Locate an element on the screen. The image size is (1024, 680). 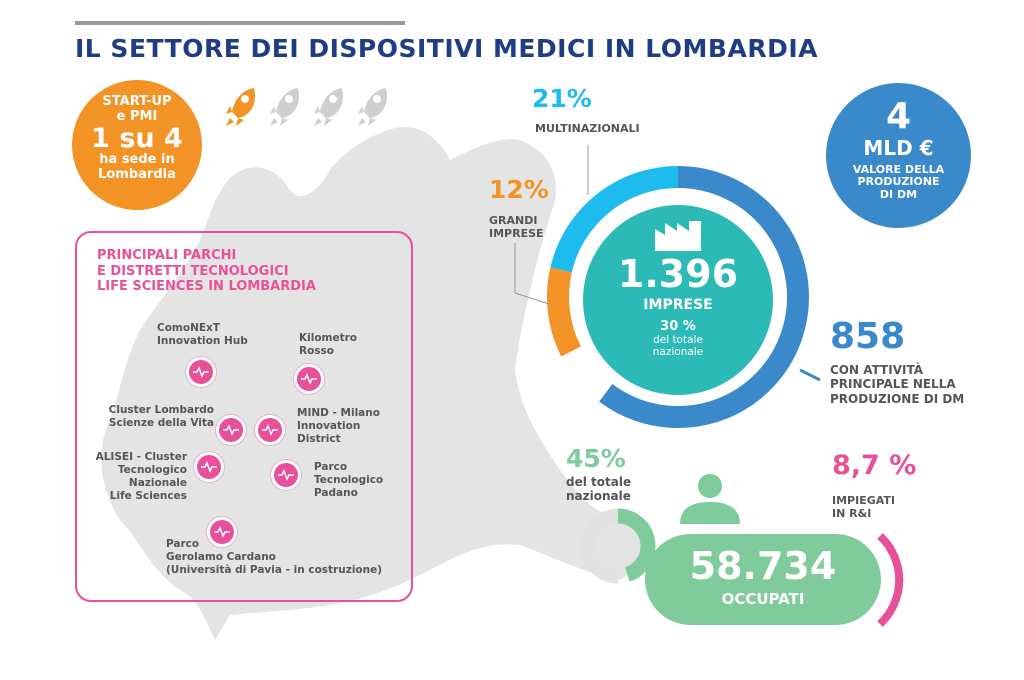
park-label-cluster-lombardo: Cluster Lombardo Scienze della Vita is located at coordinates (161, 417).